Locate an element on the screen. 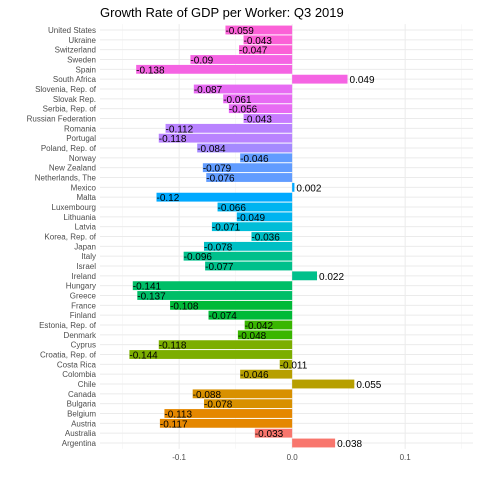 The image size is (480, 480). category-label: Romania is located at coordinates (80, 128).